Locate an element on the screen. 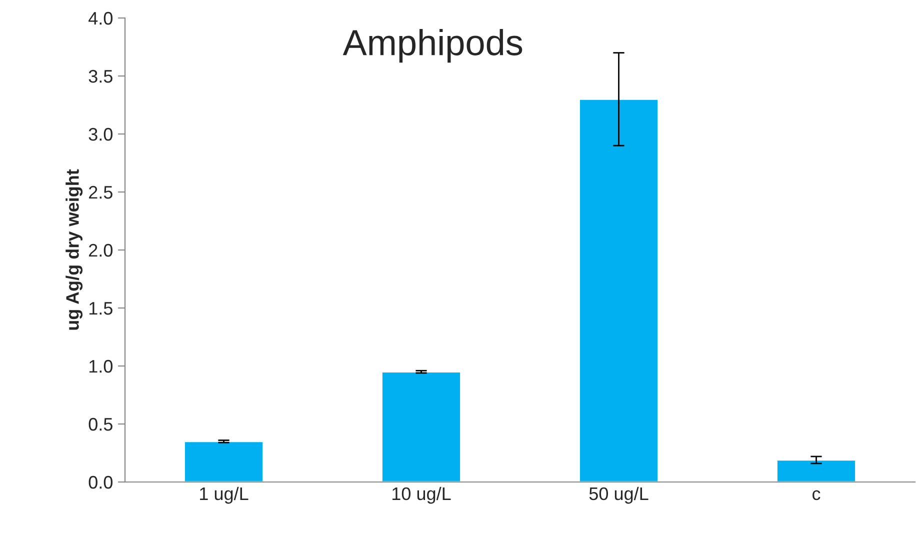 Image resolution: width=922 pixels, height=538 pixels. y-tick-label: 3.5 is located at coordinates (100, 76).